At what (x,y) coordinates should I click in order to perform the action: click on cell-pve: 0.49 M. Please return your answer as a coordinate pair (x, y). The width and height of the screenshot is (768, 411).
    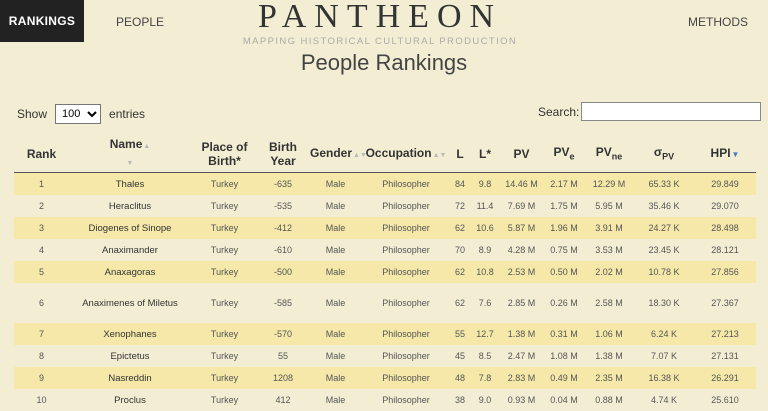
    Looking at the image, I should click on (564, 378).